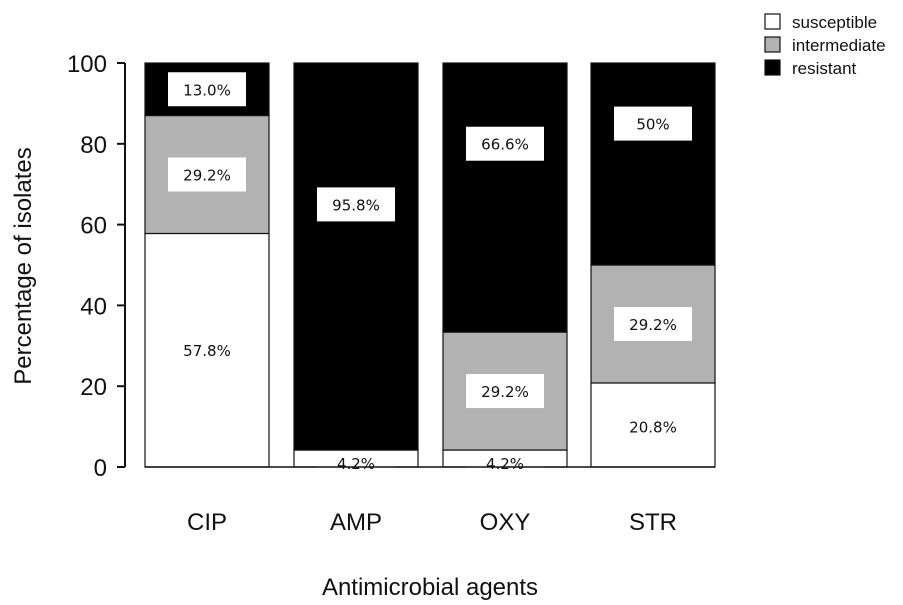  What do you see at coordinates (96, 266) in the screenshot?
I see `y-axis: 0 20 40 60 80 100` at bounding box center [96, 266].